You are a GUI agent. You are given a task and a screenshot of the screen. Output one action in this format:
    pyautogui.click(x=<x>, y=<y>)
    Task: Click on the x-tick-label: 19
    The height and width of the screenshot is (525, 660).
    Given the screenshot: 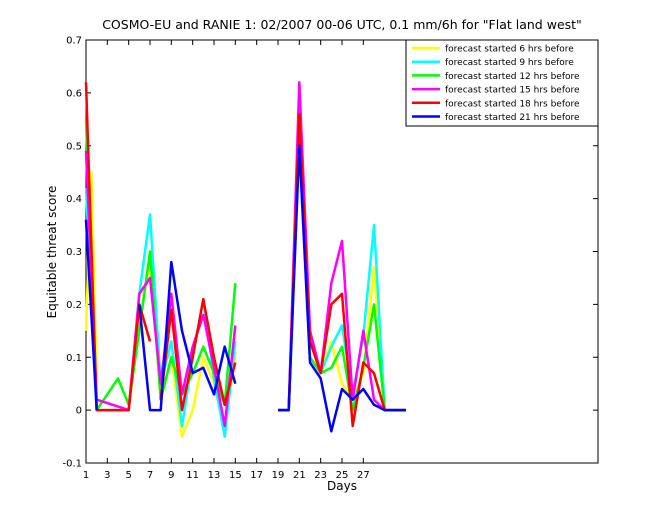 What is the action you would take?
    pyautogui.click(x=278, y=475)
    